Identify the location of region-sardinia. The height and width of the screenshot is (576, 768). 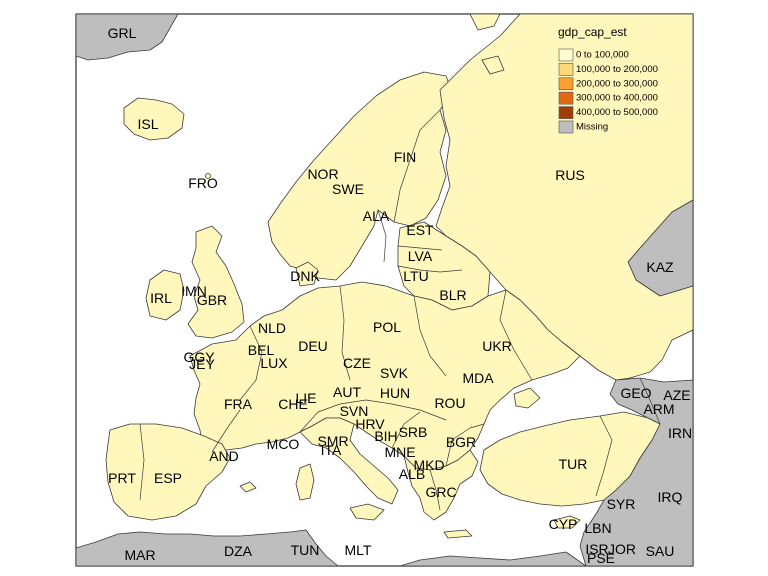
(305, 482).